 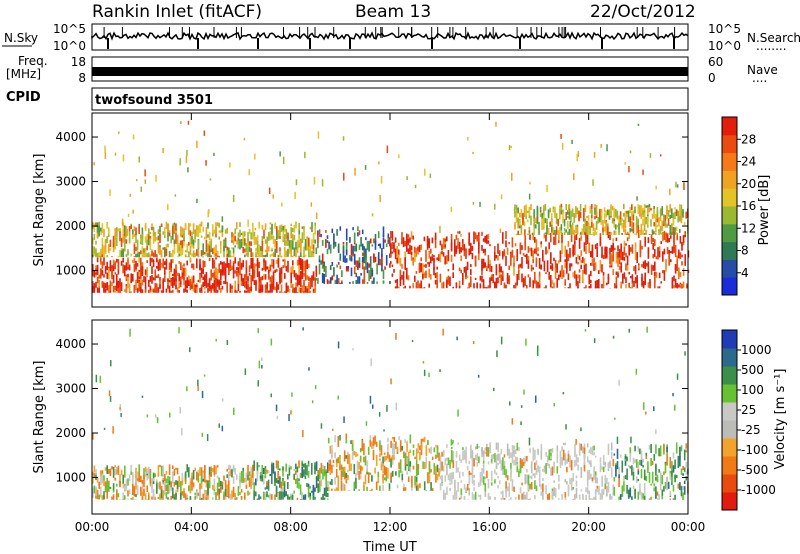 What do you see at coordinates (92, 527) in the screenshot?
I see `x-tick-label: 00:00` at bounding box center [92, 527].